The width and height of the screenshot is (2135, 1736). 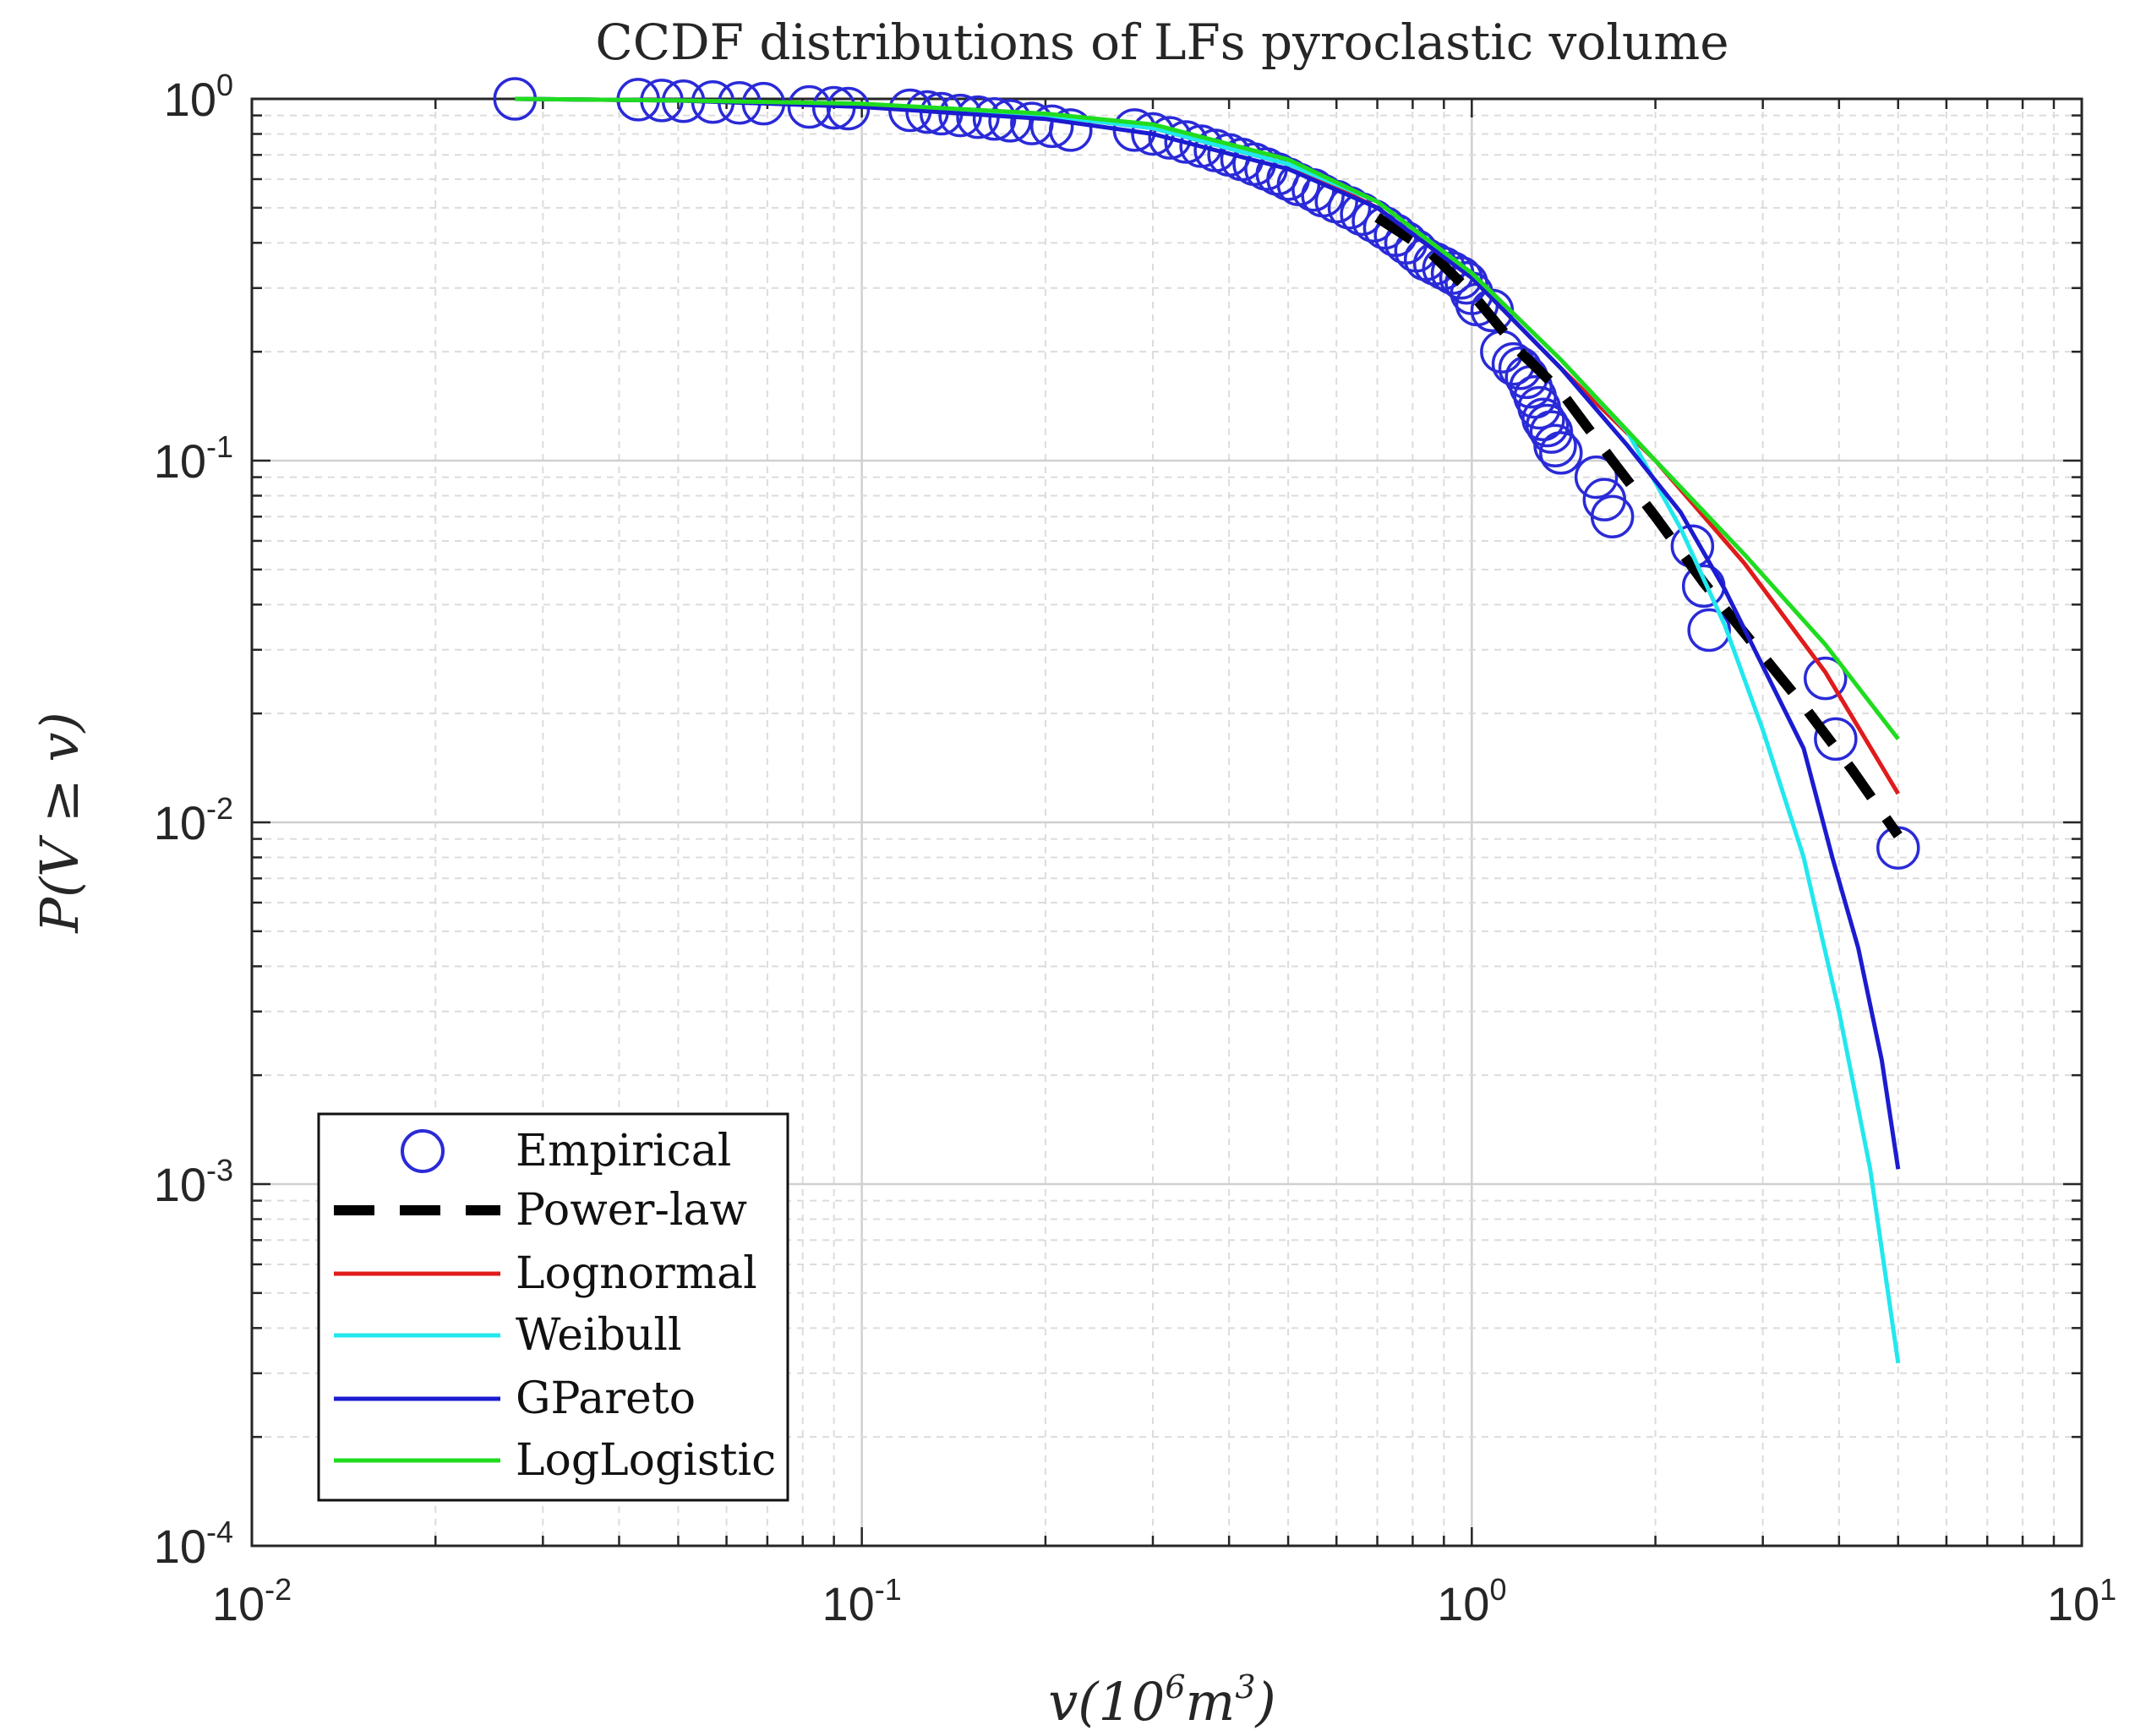 What do you see at coordinates (194, 1182) in the screenshot?
I see `y-tick-label: 10⁻³` at bounding box center [194, 1182].